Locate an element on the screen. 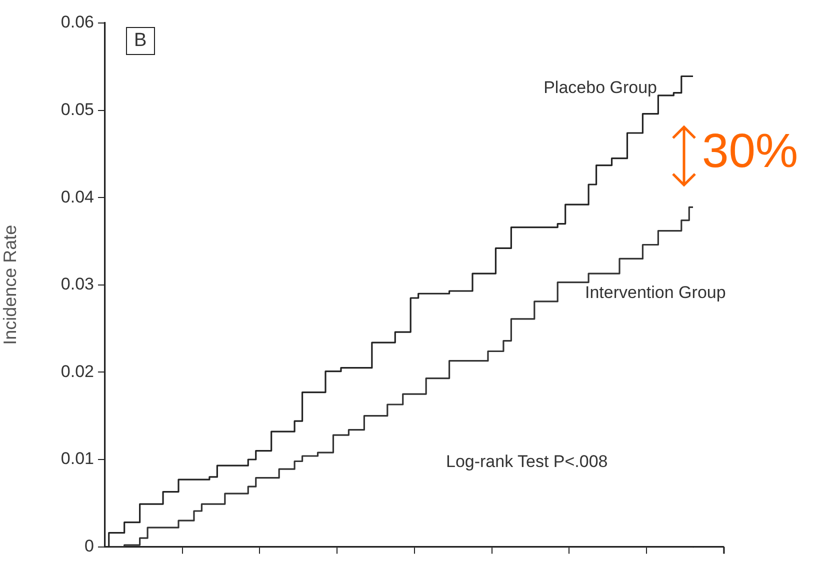  y-tick-label: 0 is located at coordinates (89, 546).